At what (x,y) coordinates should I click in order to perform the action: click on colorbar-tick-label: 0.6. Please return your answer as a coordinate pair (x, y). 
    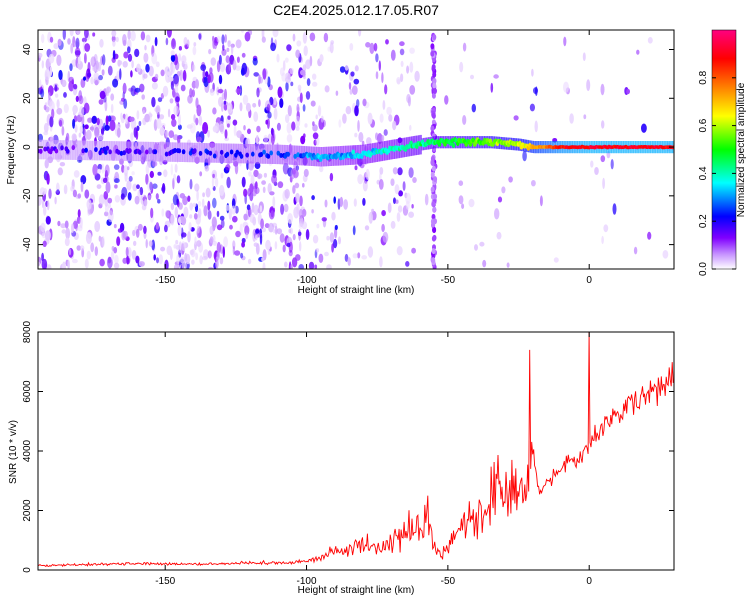
    Looking at the image, I should click on (703, 125).